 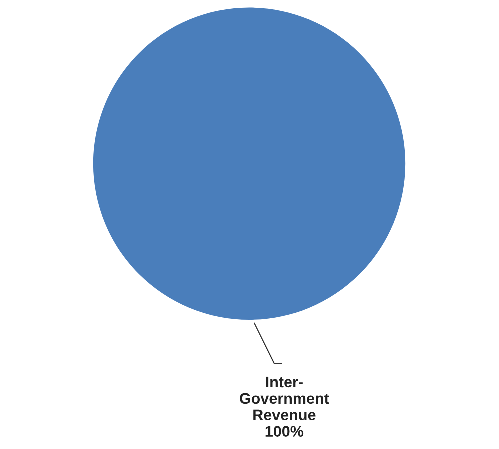 I want to click on data-label: 100%, so click(x=285, y=431).